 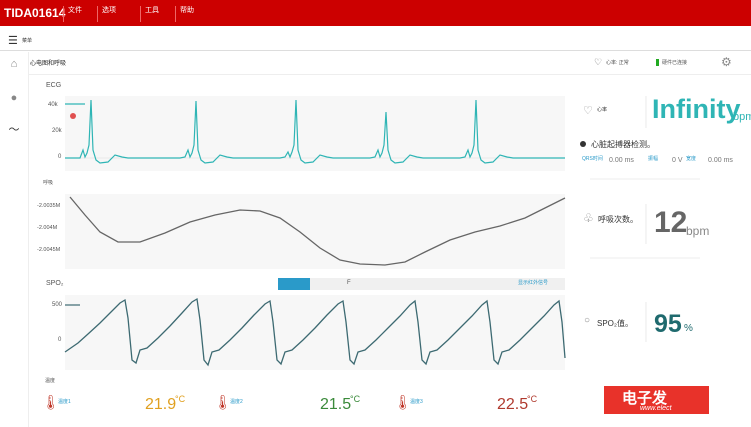 What do you see at coordinates (155, 14) in the screenshot?
I see `menu-tools: 工具` at bounding box center [155, 14].